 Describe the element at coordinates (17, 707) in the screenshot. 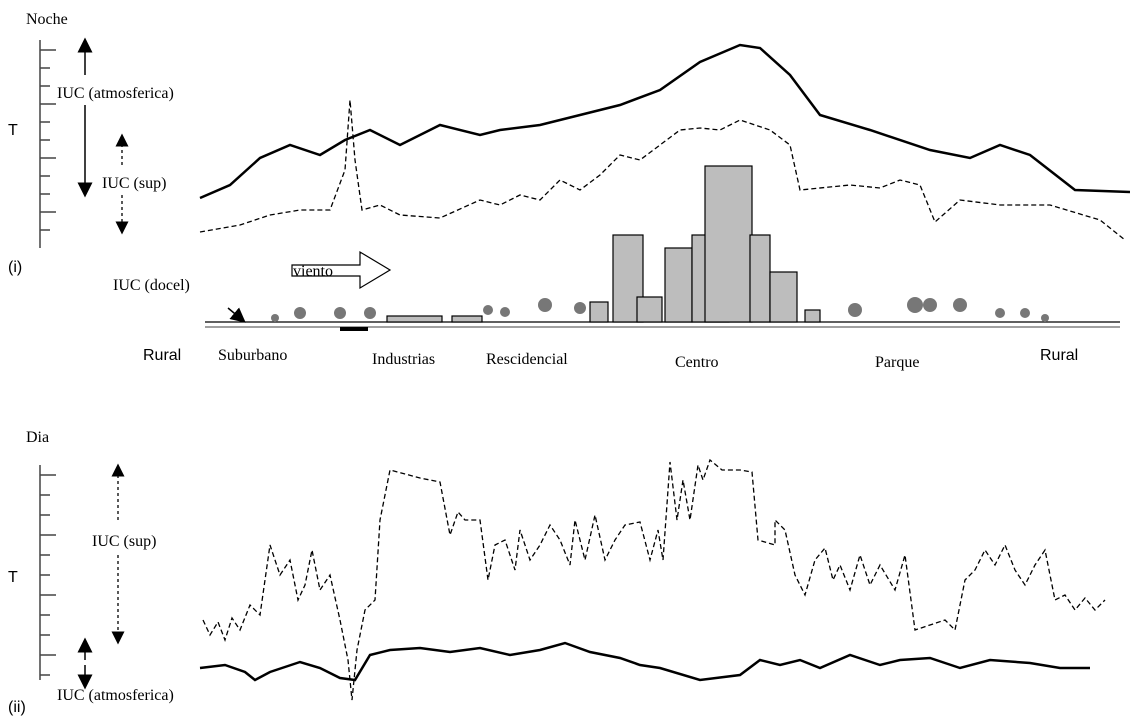

I see `panel-label: (ii)` at that location.